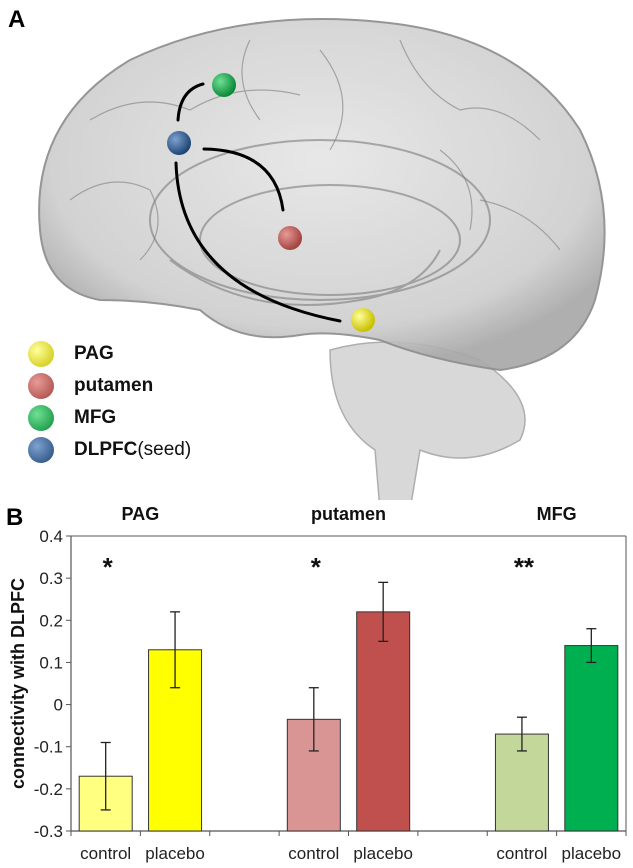 Image resolution: width=633 pixels, height=868 pixels. I want to click on y-tick-label: 0.3, so click(51, 578).